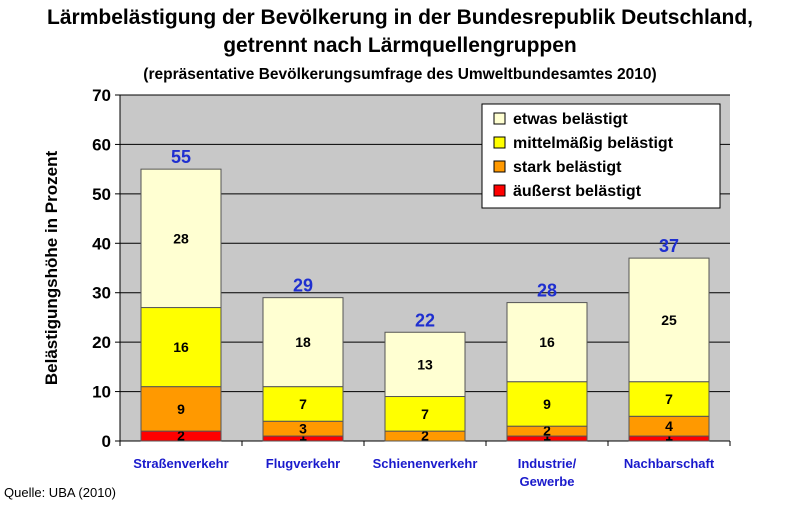  What do you see at coordinates (60, 492) in the screenshot?
I see `source-note: Quelle: UBA (2010)` at bounding box center [60, 492].